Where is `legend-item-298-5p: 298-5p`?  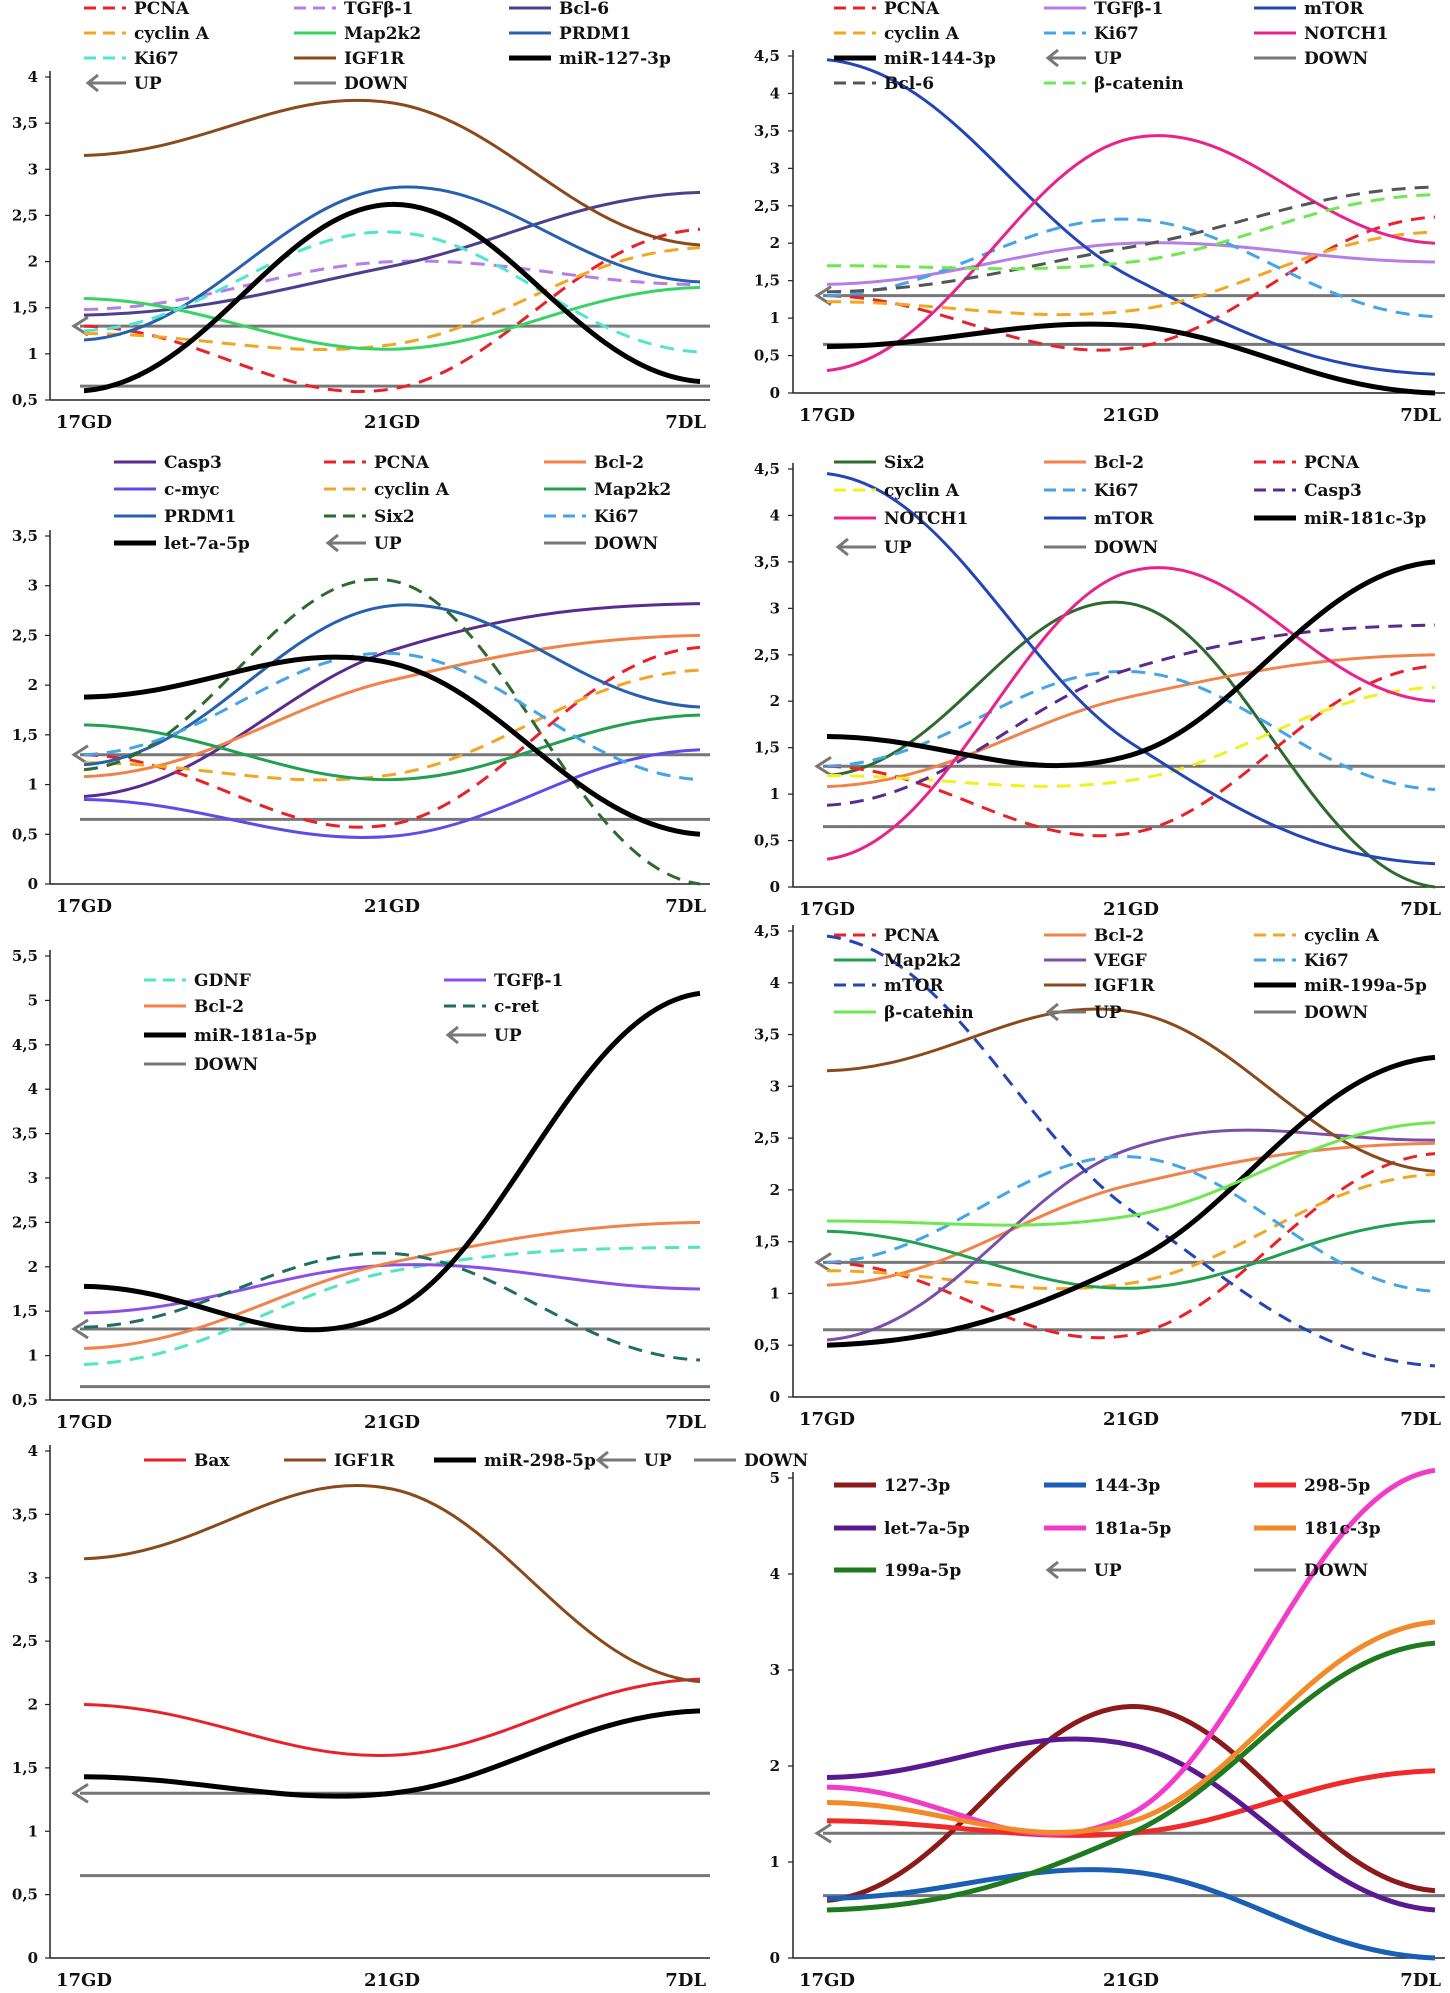 legend-item-298-5p: 298-5p is located at coordinates (1312, 1486).